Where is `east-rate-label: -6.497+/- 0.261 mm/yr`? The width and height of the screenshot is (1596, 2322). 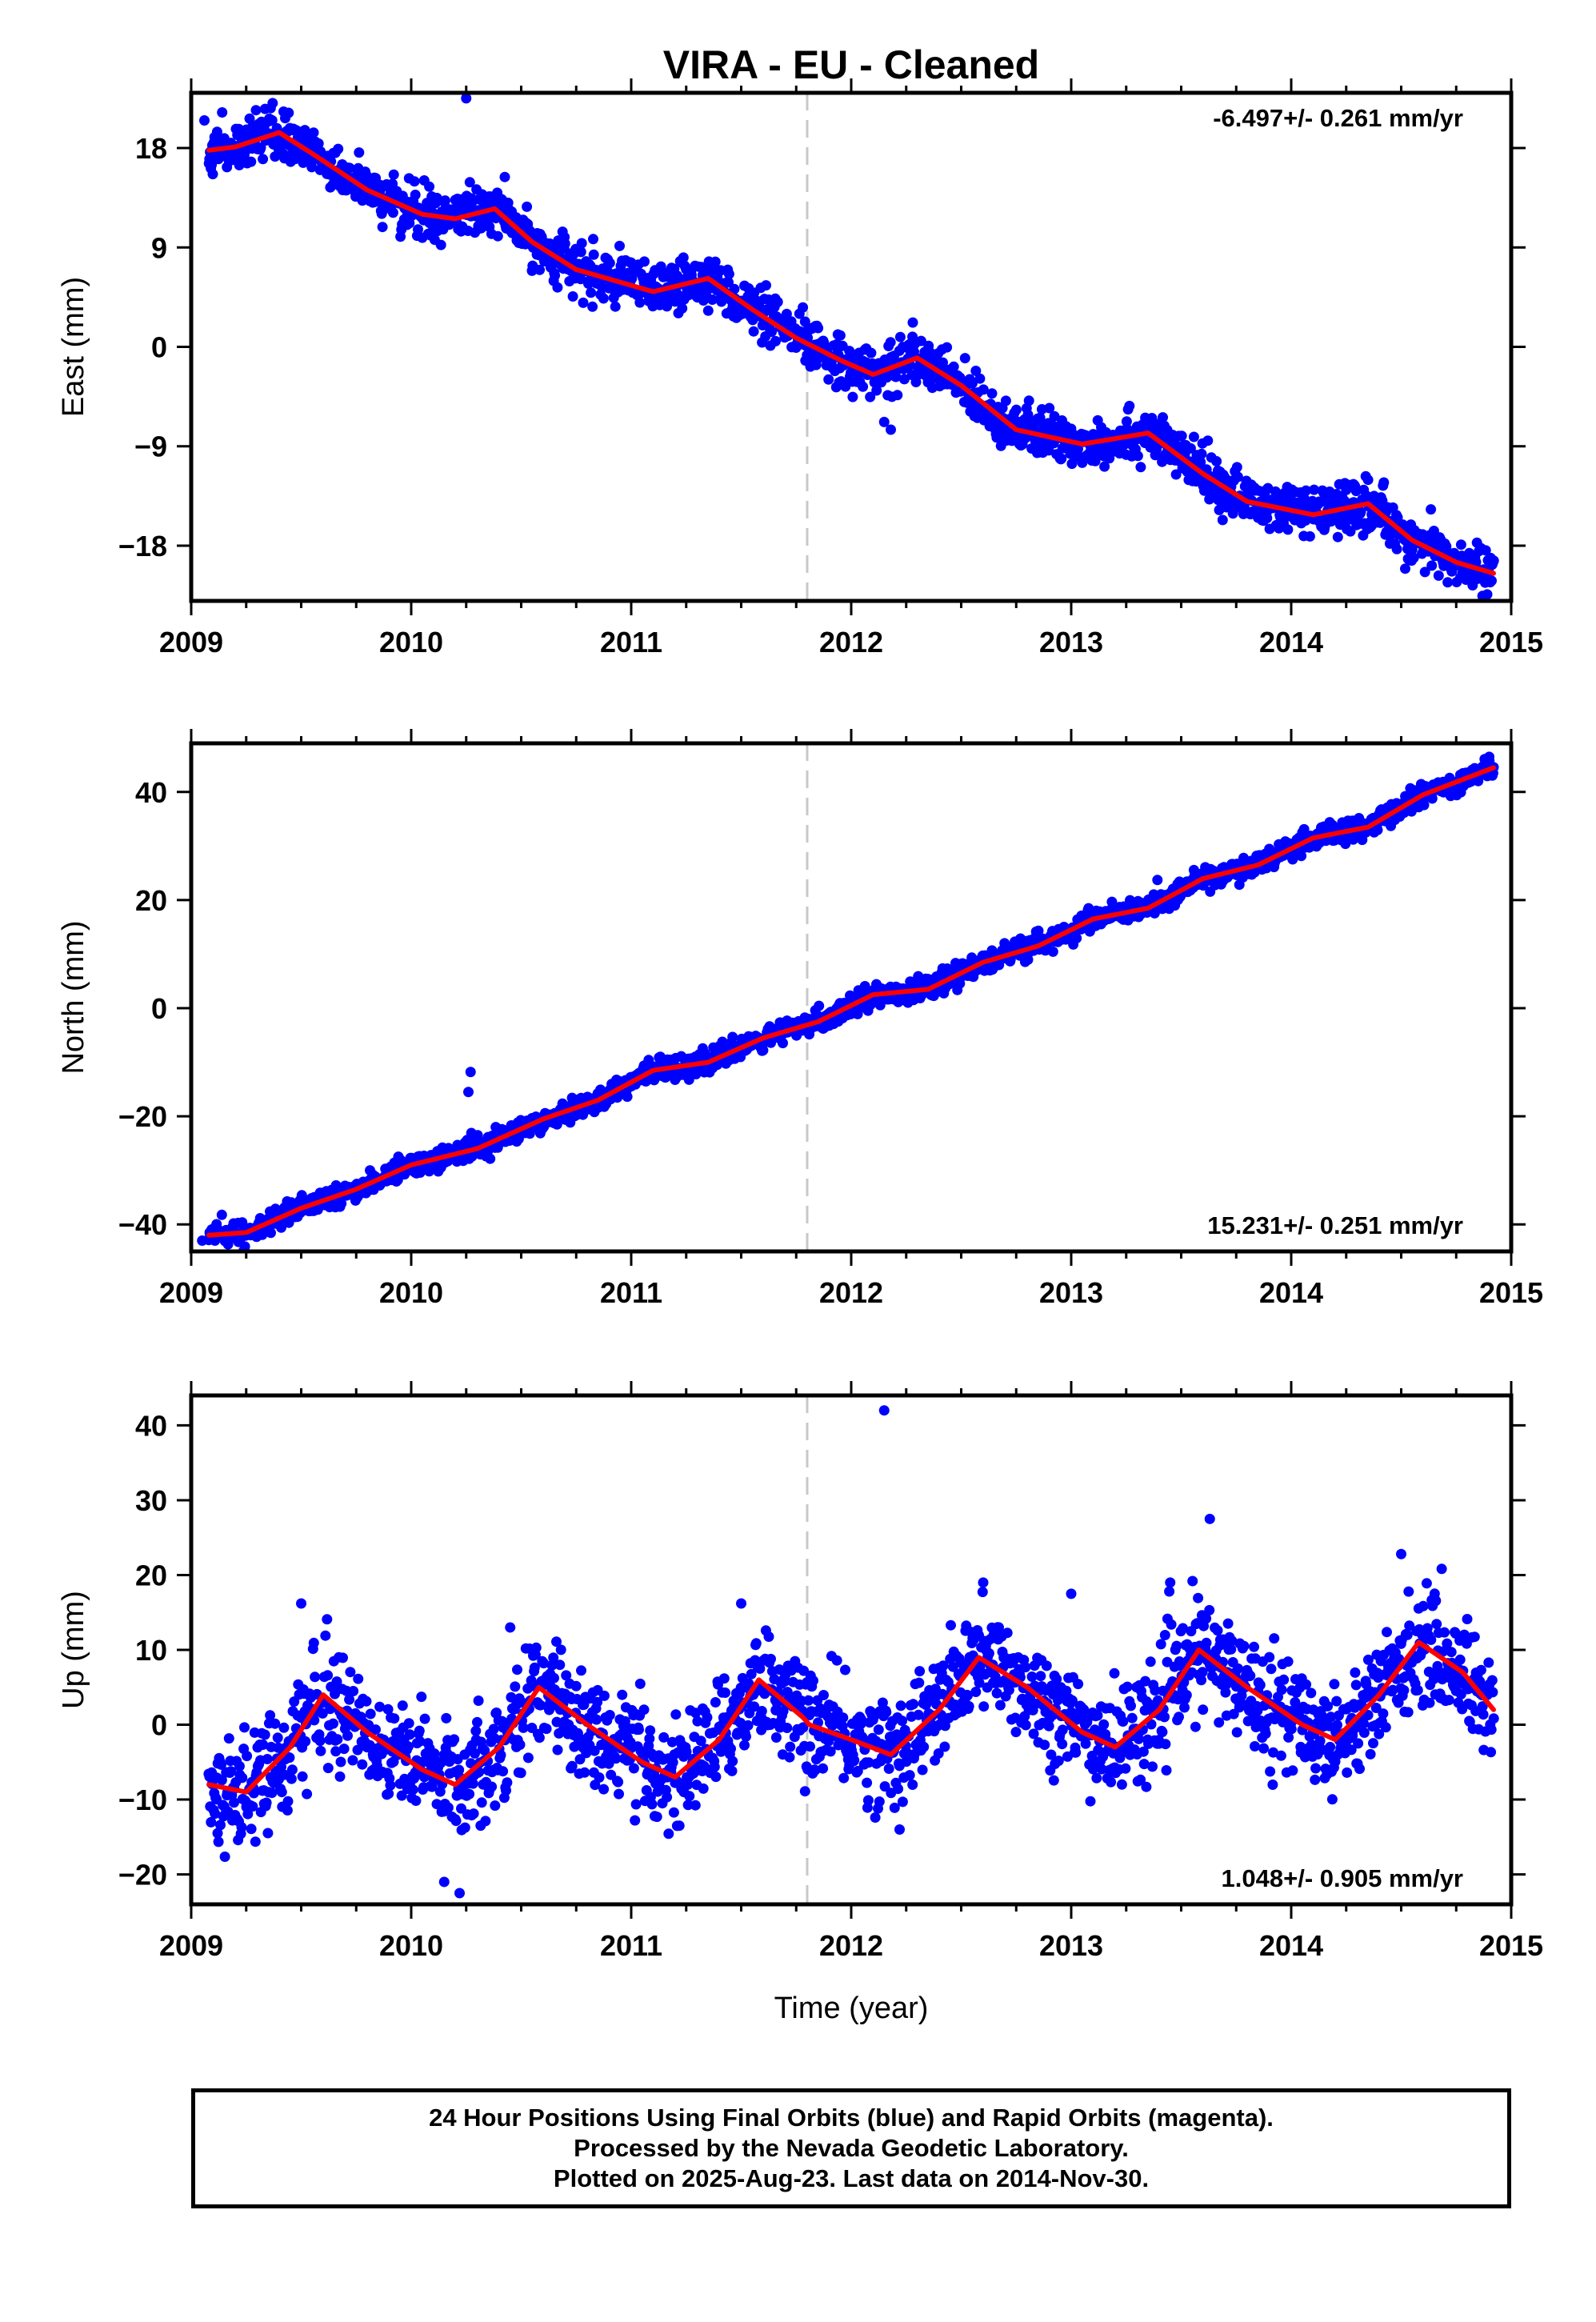
east-rate-label: -6.497+/- 0.261 mm/yr is located at coordinates (1338, 118).